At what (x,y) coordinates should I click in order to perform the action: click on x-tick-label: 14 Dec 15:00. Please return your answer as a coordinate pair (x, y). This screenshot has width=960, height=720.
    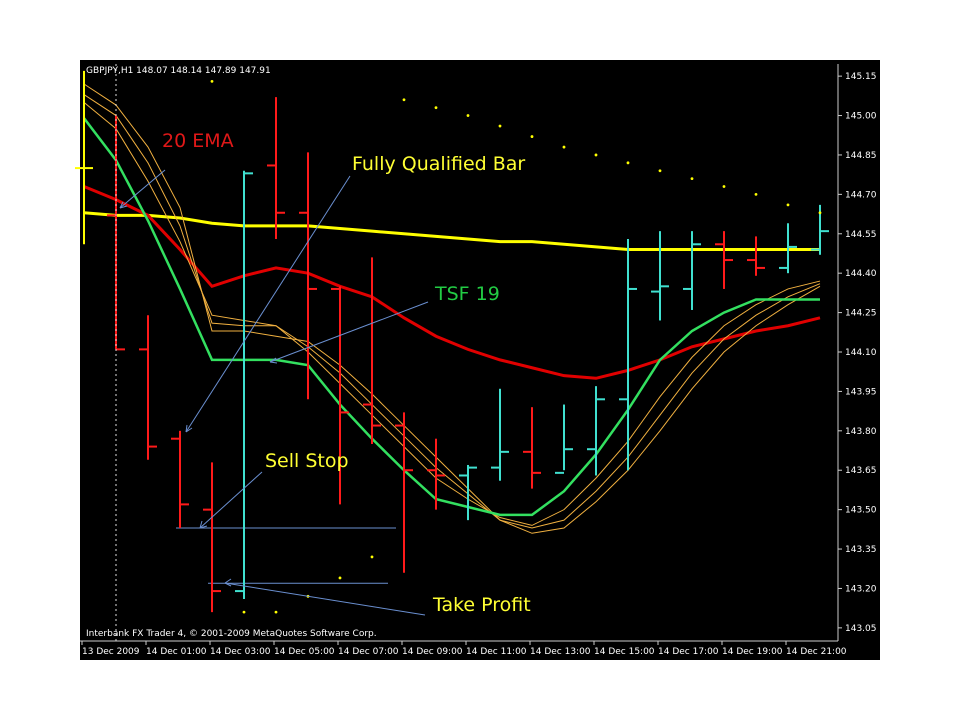
    Looking at the image, I should click on (624, 652).